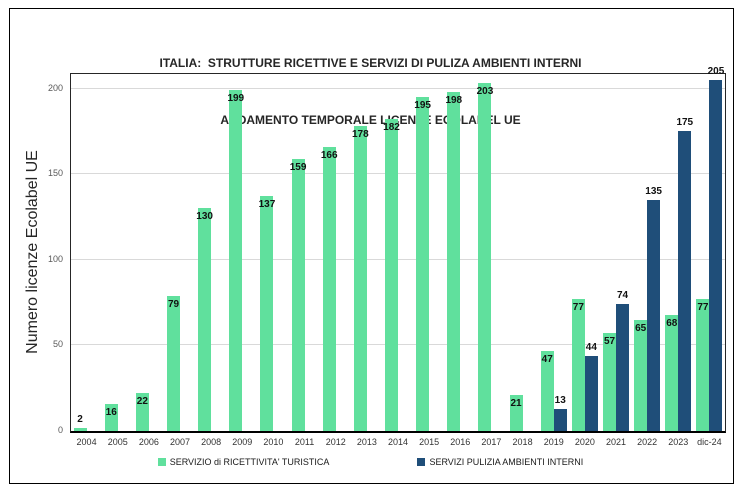 This screenshot has width=741, height=491. What do you see at coordinates (553, 442) in the screenshot?
I see `x-tick-label: 2019` at bounding box center [553, 442].